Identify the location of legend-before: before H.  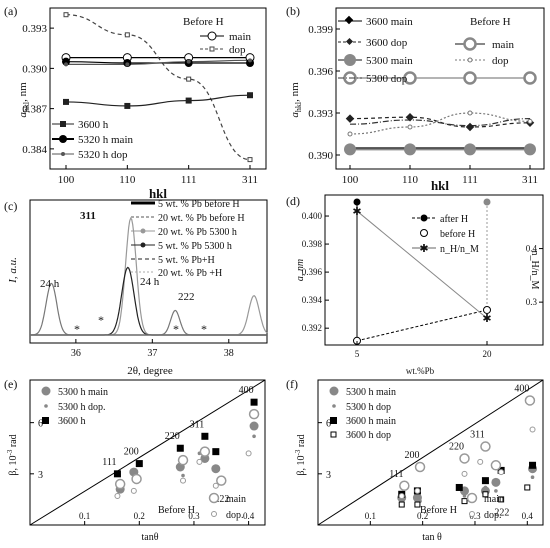
(457, 234).